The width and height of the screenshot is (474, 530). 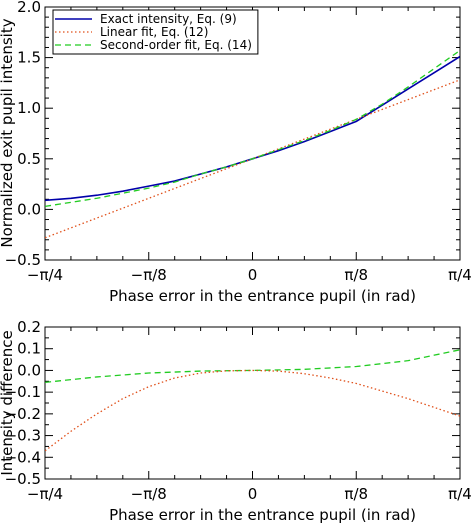 I want to click on legend-label: Exact intensity, Eq. (9), so click(x=168, y=19).